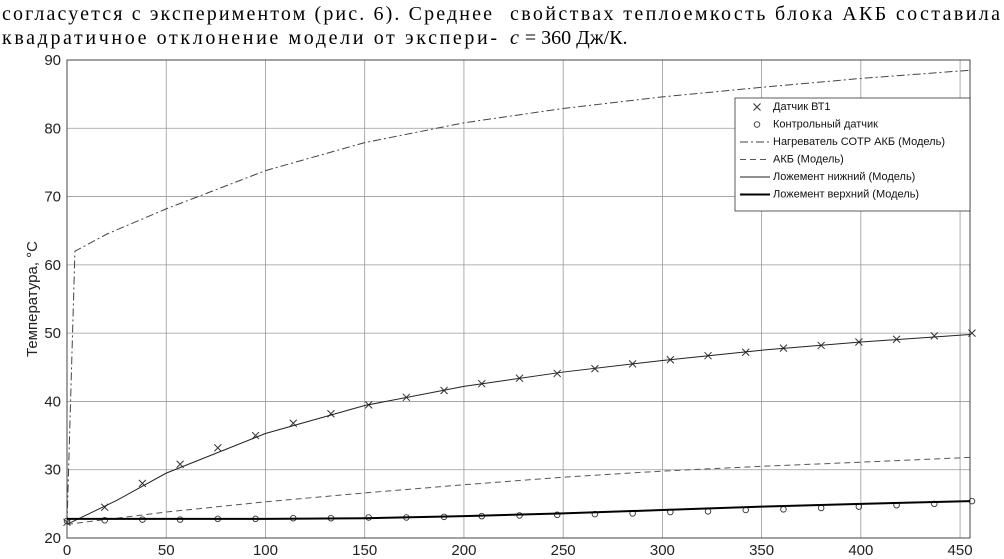  What do you see at coordinates (52, 401) in the screenshot?
I see `y-tick-label: 40` at bounding box center [52, 401].